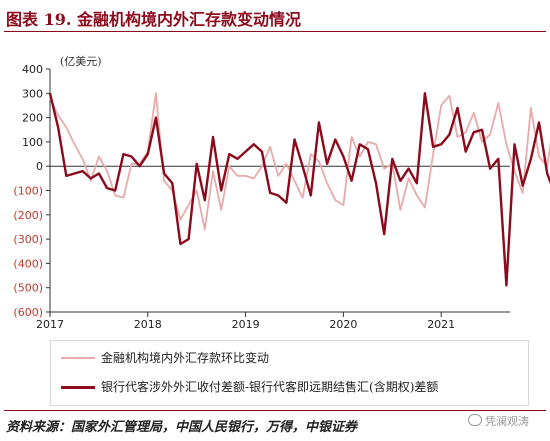  I want to click on y-tick-label: 100, so click(32, 142).